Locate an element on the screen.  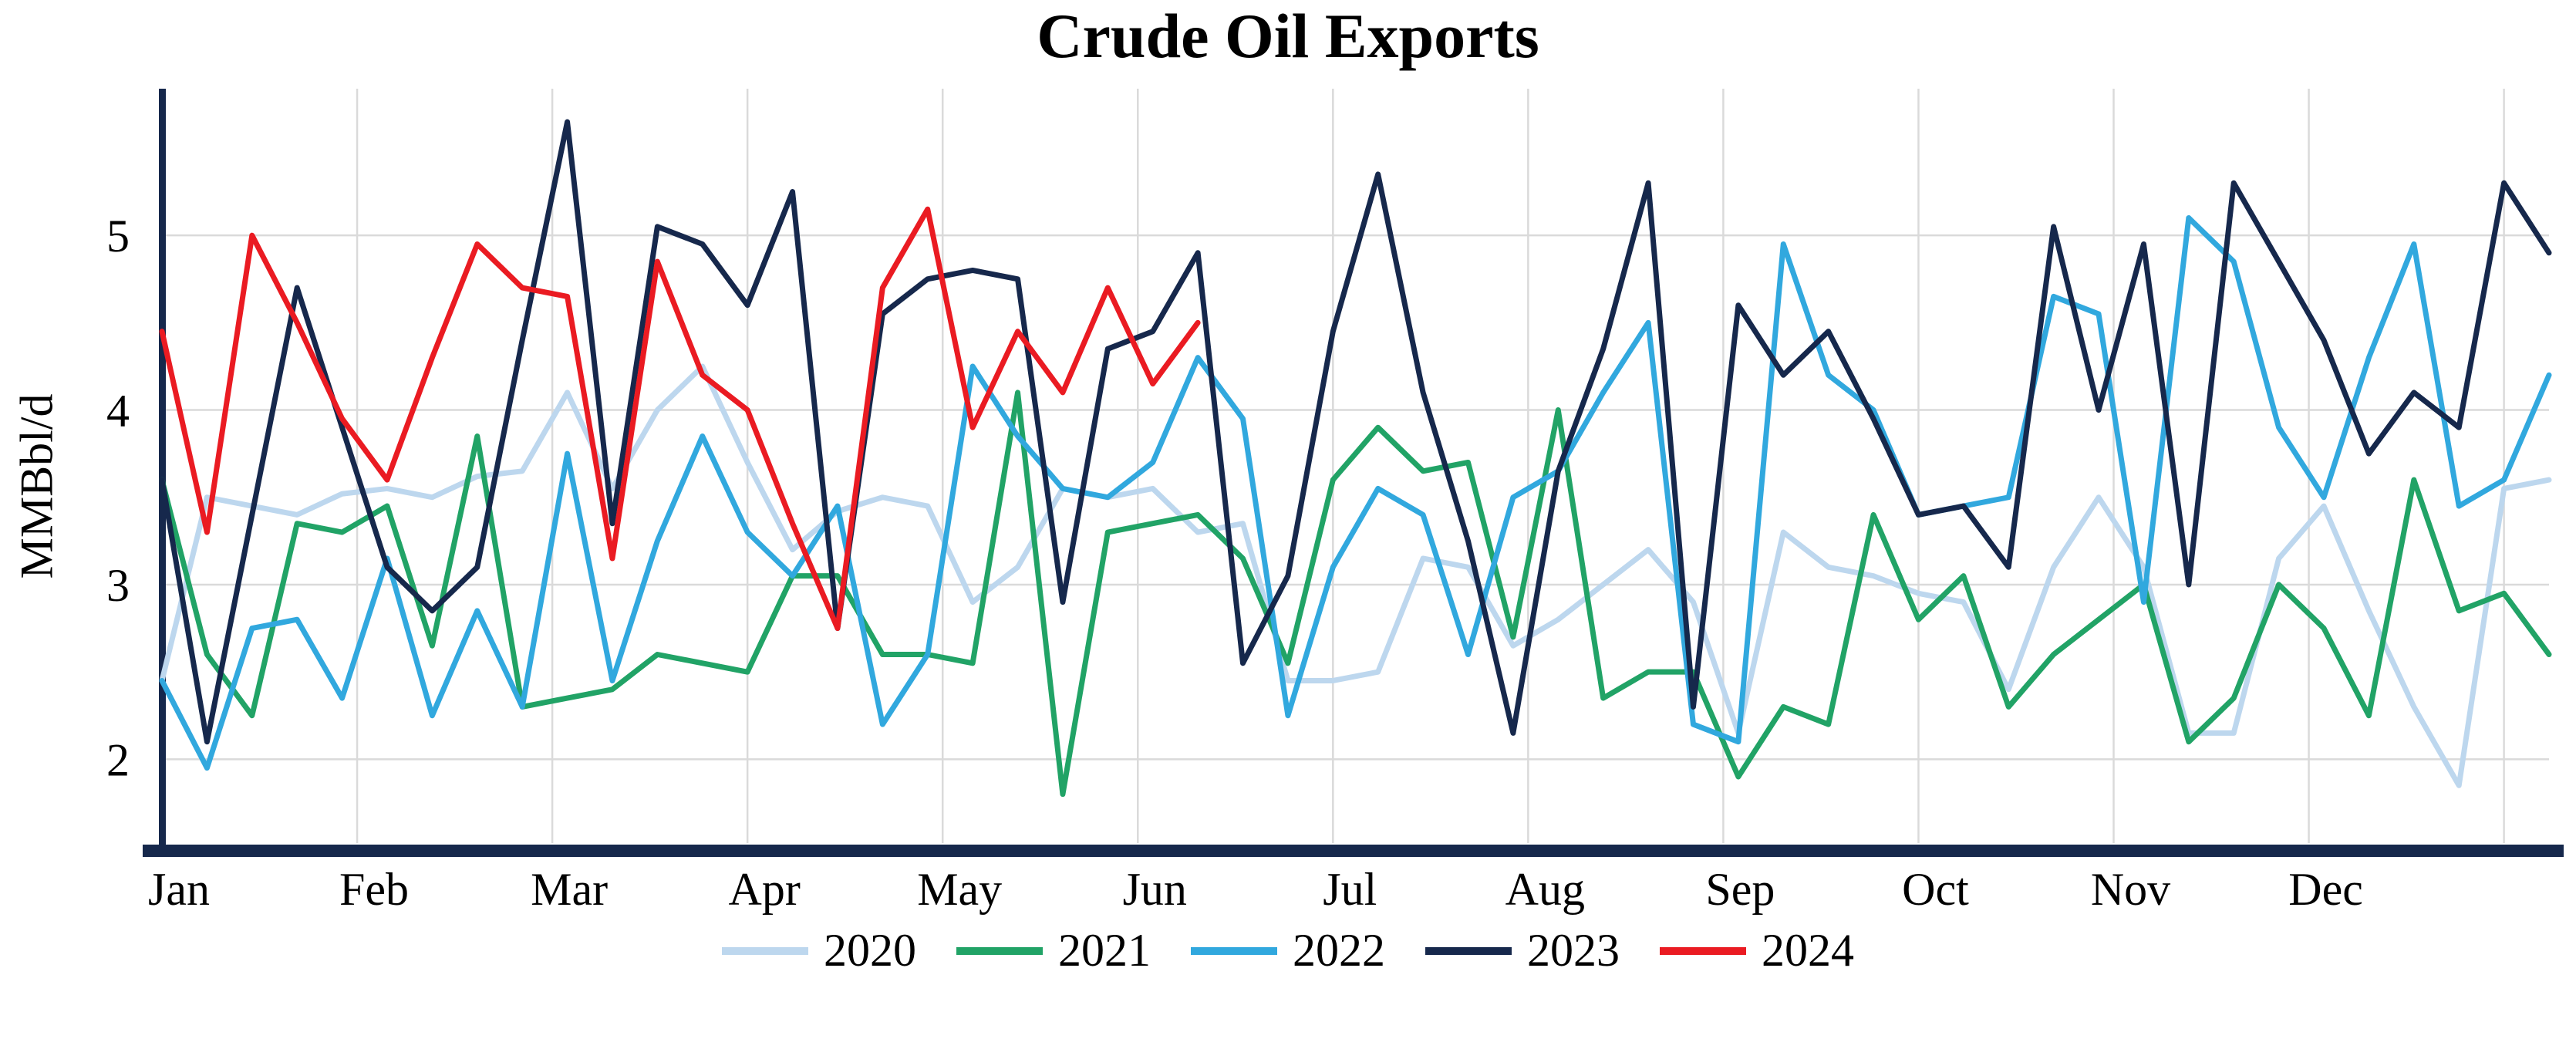
legend: 2020 2021 2022 2023 2024 is located at coordinates (1288, 950).